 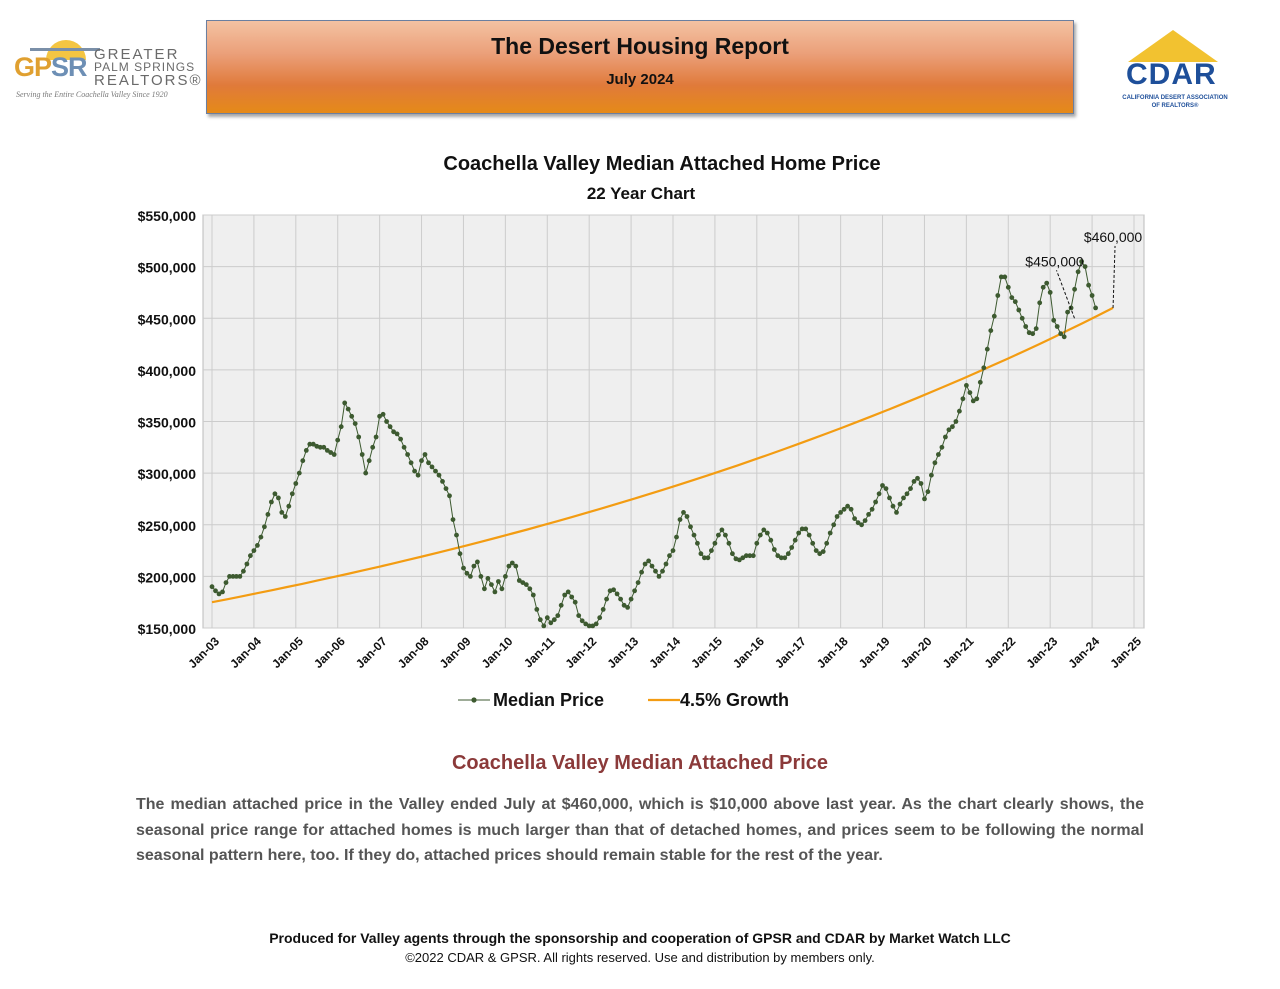 What do you see at coordinates (958, 652) in the screenshot?
I see `x-tick-label: Jan-21` at bounding box center [958, 652].